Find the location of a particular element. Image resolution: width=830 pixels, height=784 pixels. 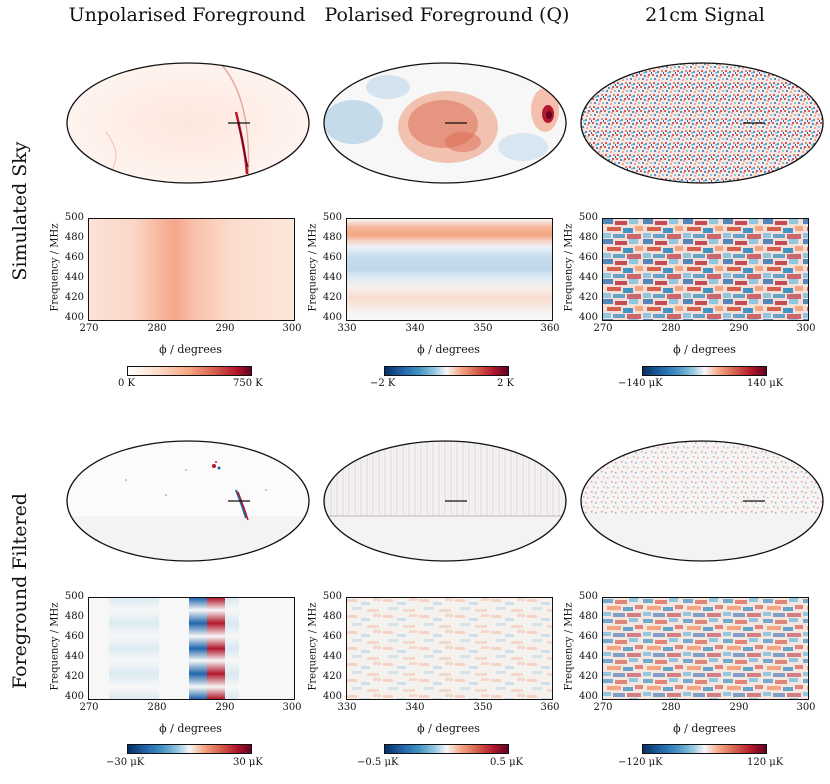

mollweide-map-unpolarised-filtered is located at coordinates (188, 501).